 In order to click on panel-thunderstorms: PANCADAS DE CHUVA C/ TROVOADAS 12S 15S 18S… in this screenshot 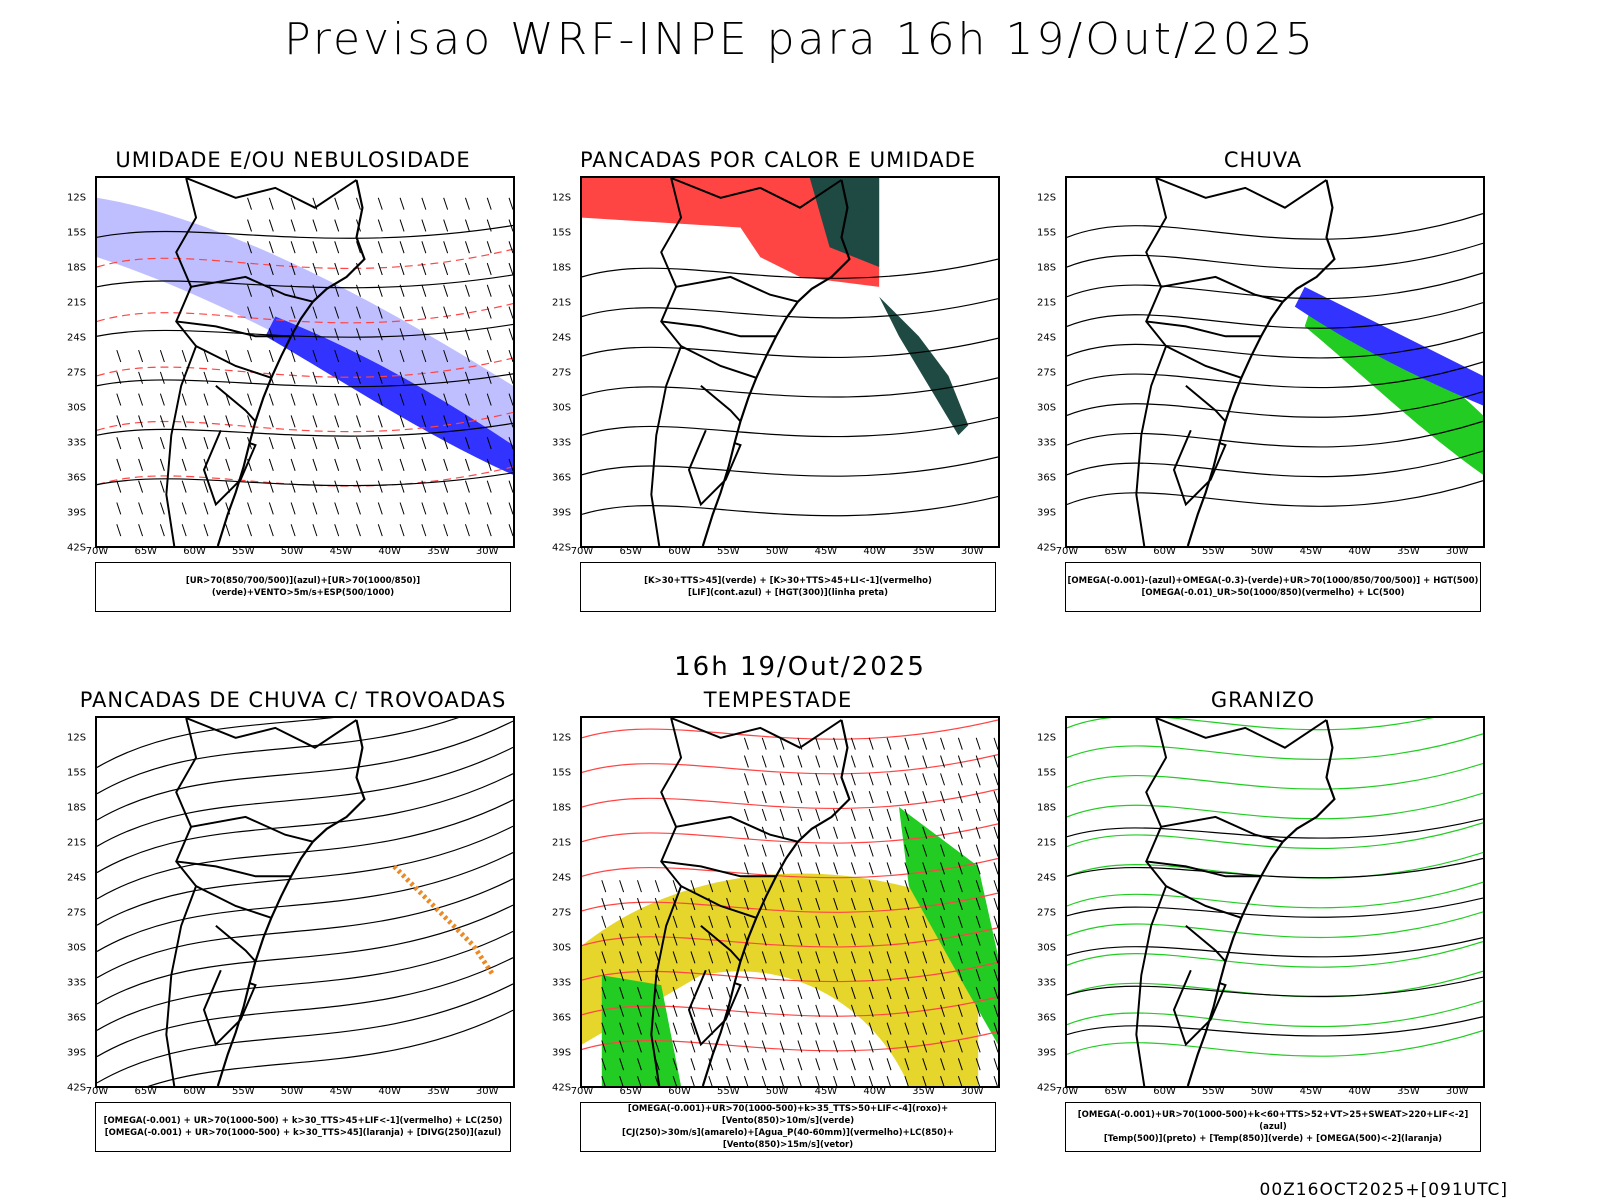, I will do `click(291, 928)`.